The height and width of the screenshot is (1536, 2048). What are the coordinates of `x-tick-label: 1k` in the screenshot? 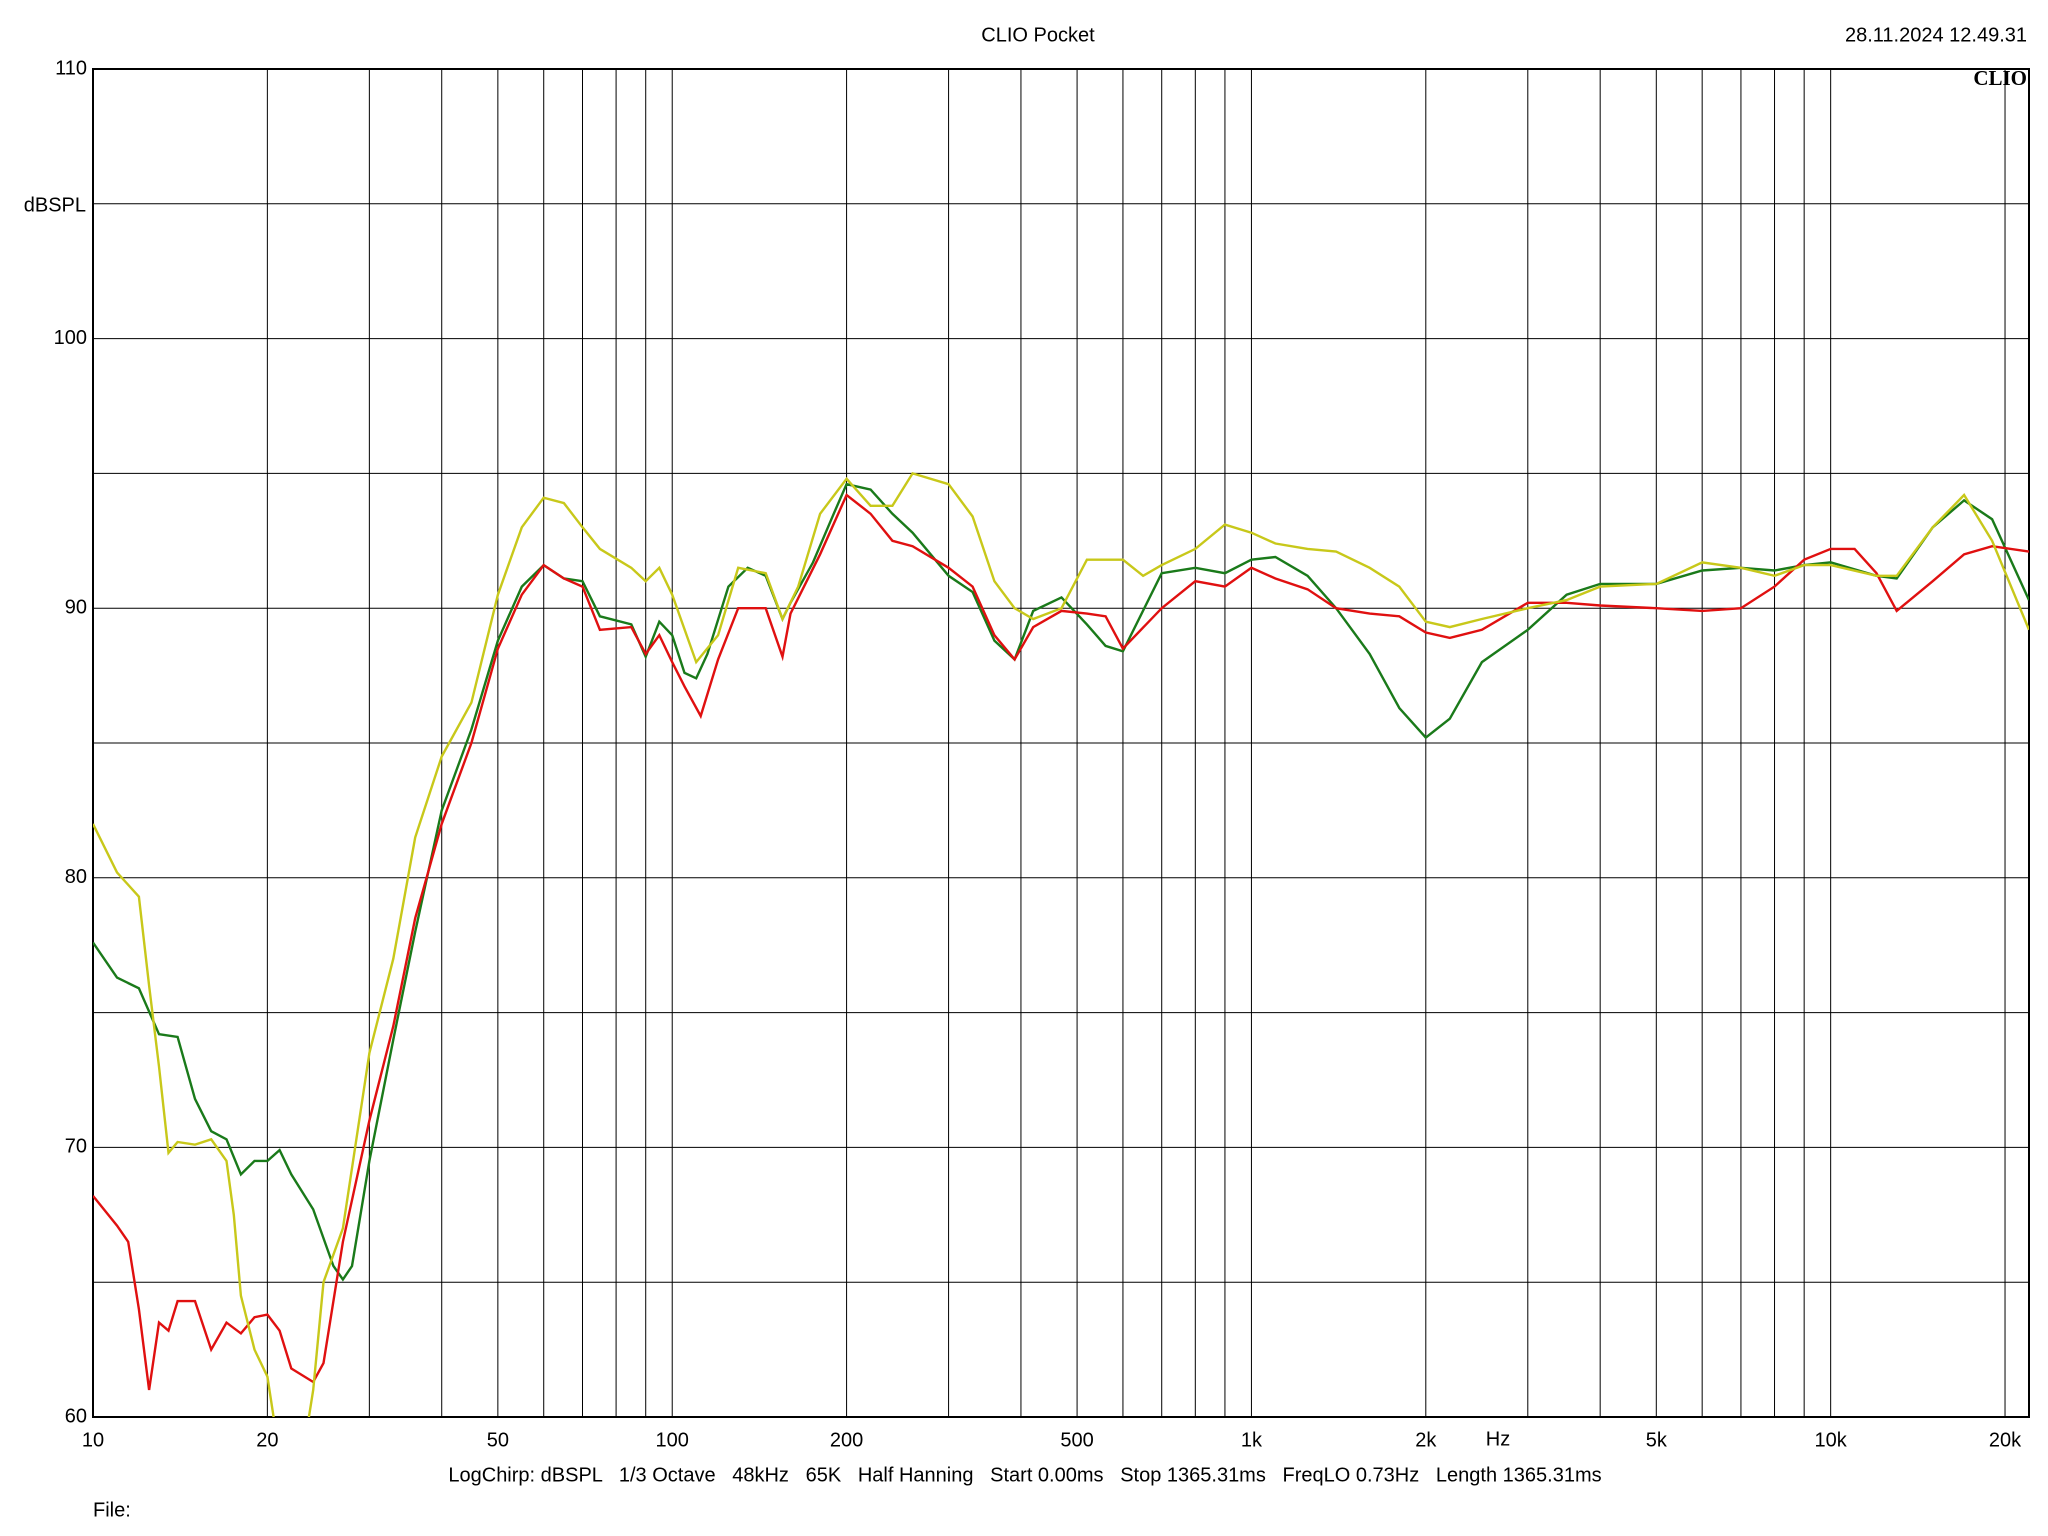 It's located at (1252, 1440).